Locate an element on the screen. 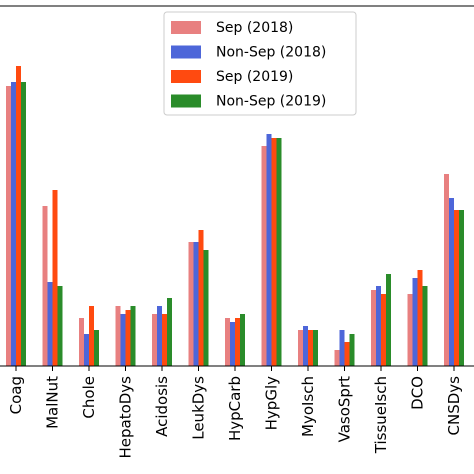 Image resolution: width=474 pixels, height=474 pixels. legend-label: Non-Sep (2018) is located at coordinates (271, 53).